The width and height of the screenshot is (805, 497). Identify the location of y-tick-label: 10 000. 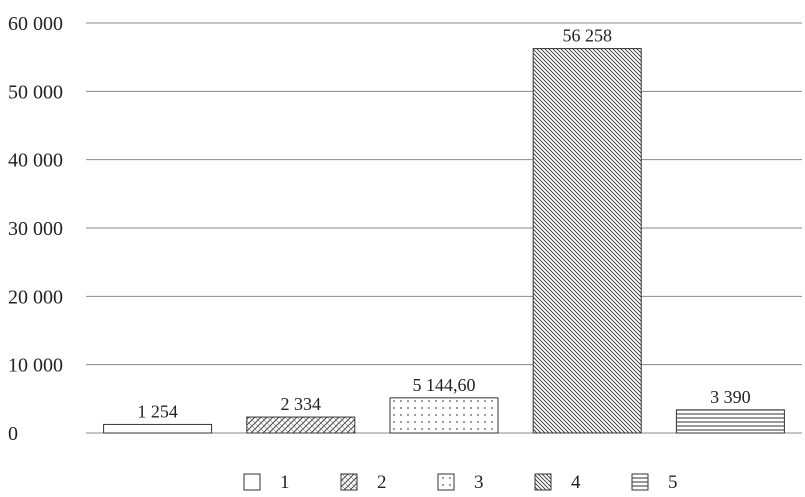
(35, 366).